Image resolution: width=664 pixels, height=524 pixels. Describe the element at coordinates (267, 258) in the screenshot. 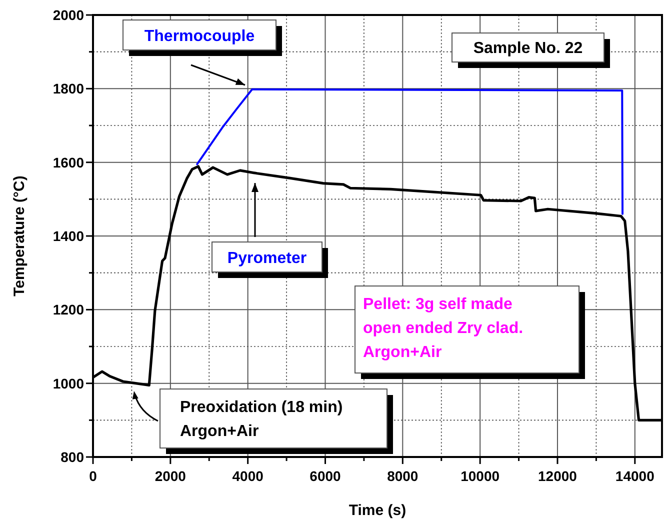

I see `text: Pyrometer` at that location.